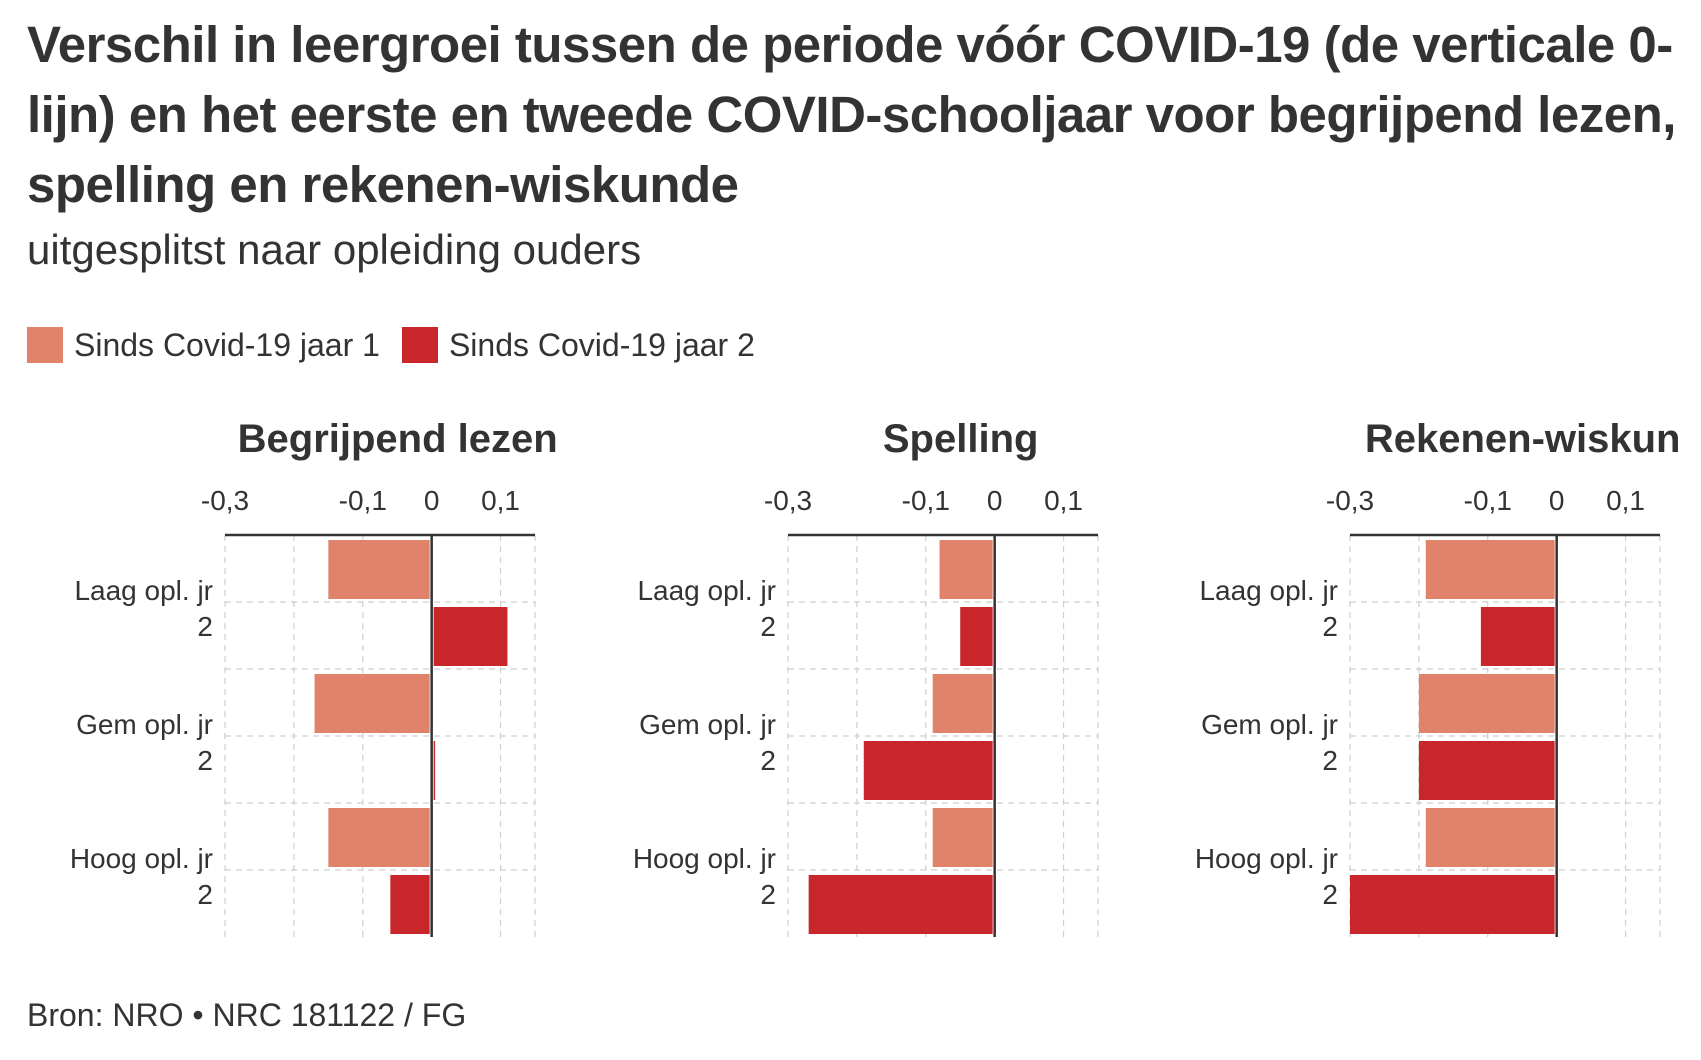 Image resolution: width=1701 pixels, height=1060 pixels. I want to click on panel-title: Spelling, so click(961, 439).